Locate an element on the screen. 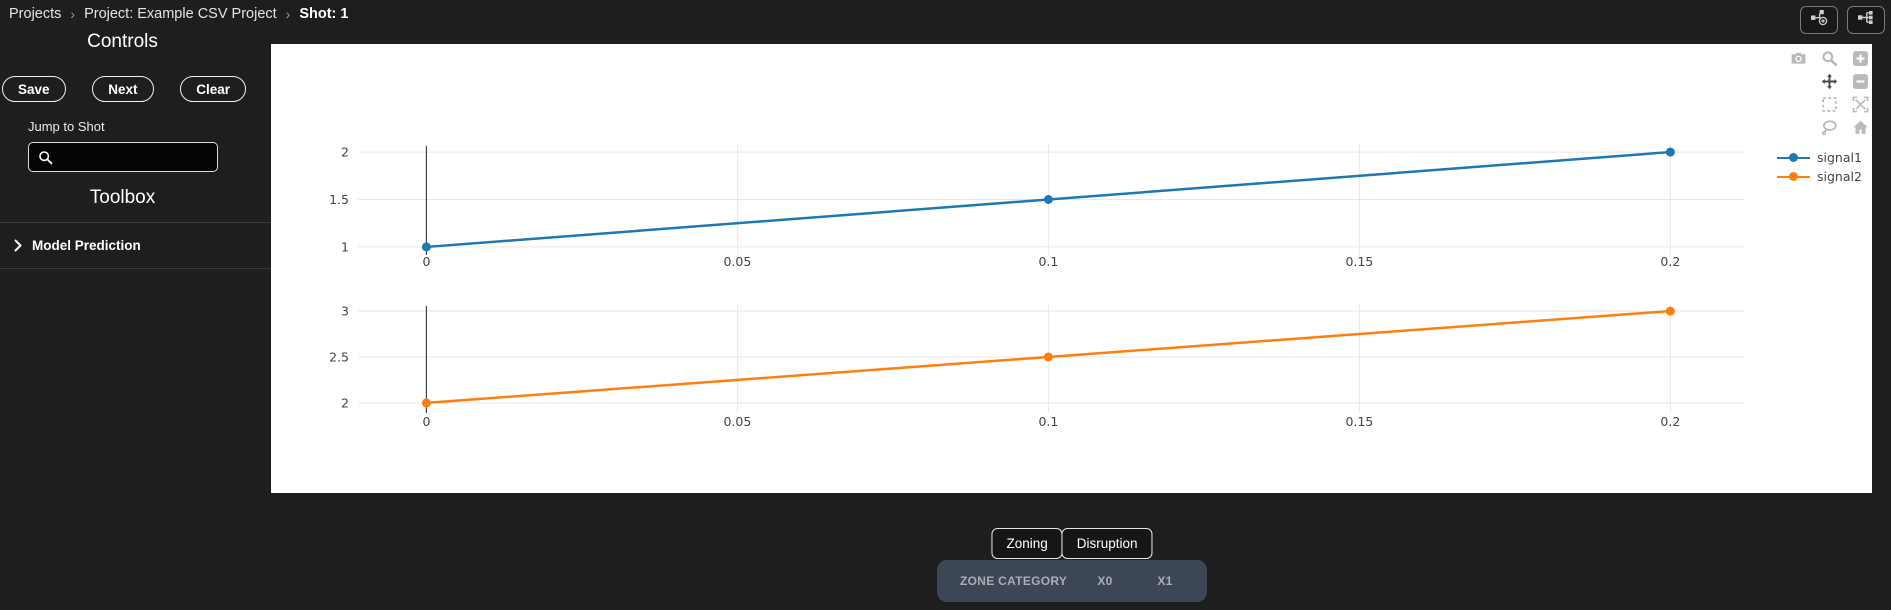  zone-table-header: ZONE CATEGORY X0 X1 is located at coordinates (1072, 581).